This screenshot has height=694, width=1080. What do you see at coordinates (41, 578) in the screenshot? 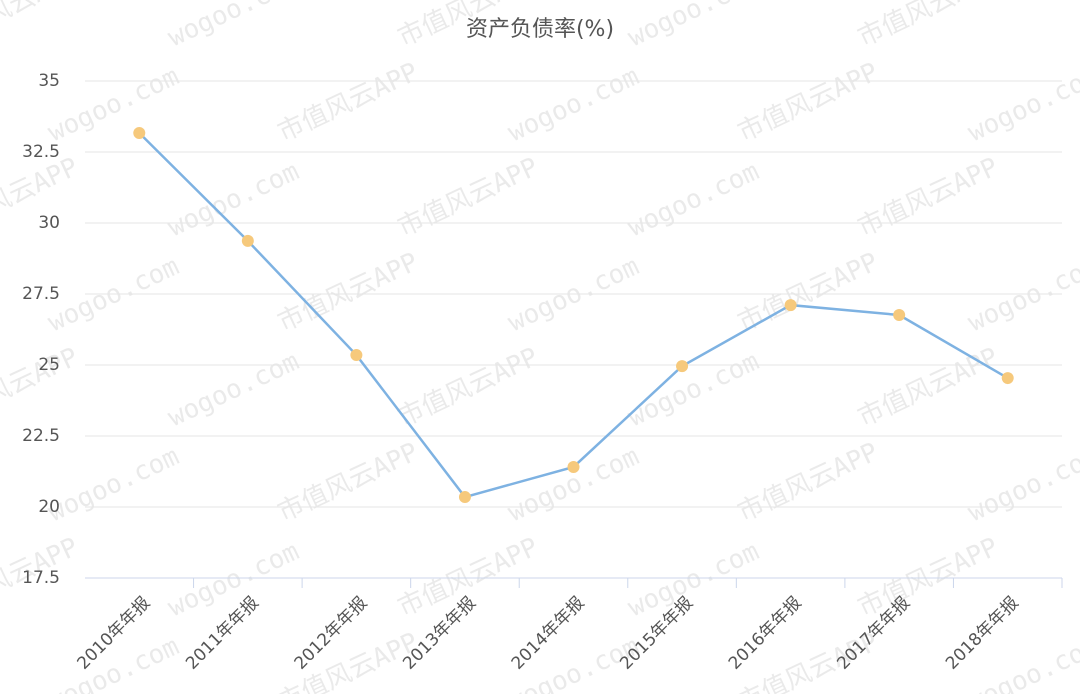
I see `y-tick-label: 17.5` at bounding box center [41, 578].